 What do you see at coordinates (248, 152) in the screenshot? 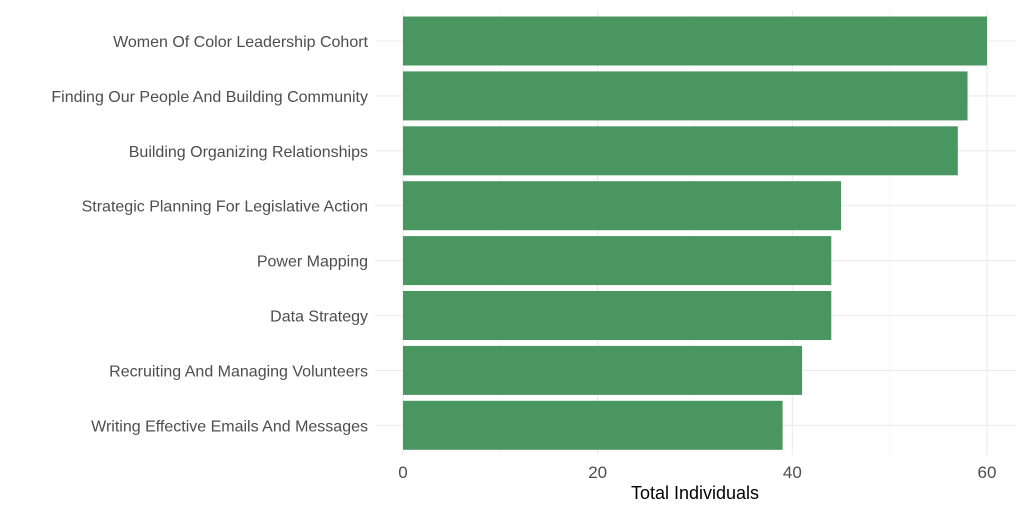
I see `category-label: Building Organizing Relationships` at bounding box center [248, 152].